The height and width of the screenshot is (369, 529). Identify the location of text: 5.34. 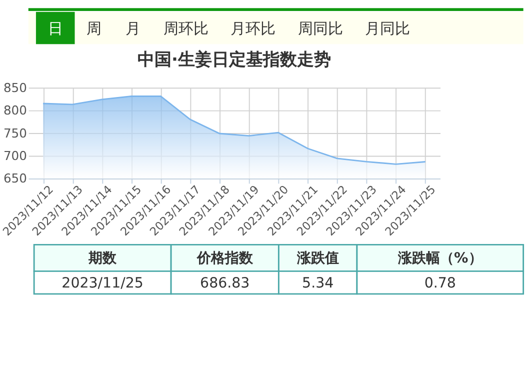
(318, 283).